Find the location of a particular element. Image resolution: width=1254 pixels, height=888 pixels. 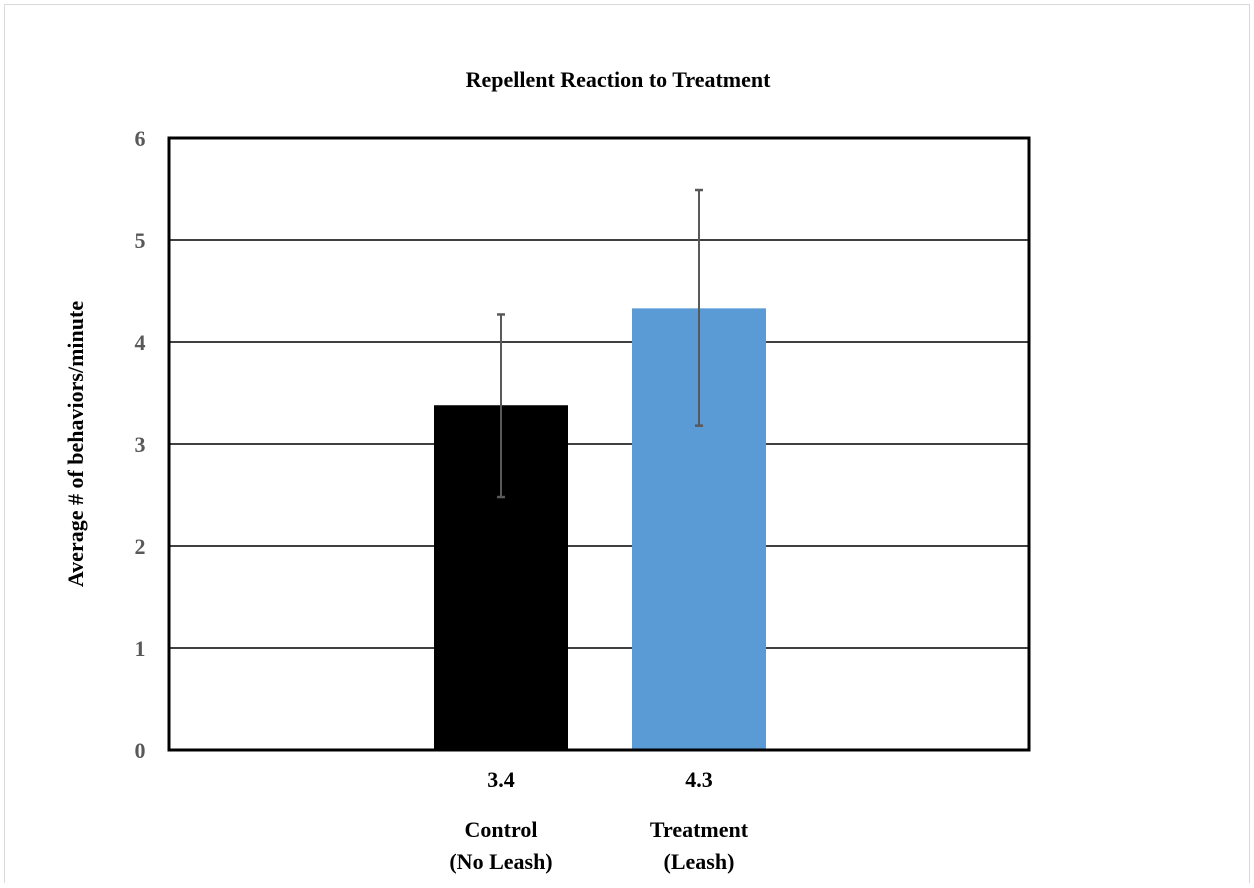

y-tick-label: 3 is located at coordinates (140, 444).